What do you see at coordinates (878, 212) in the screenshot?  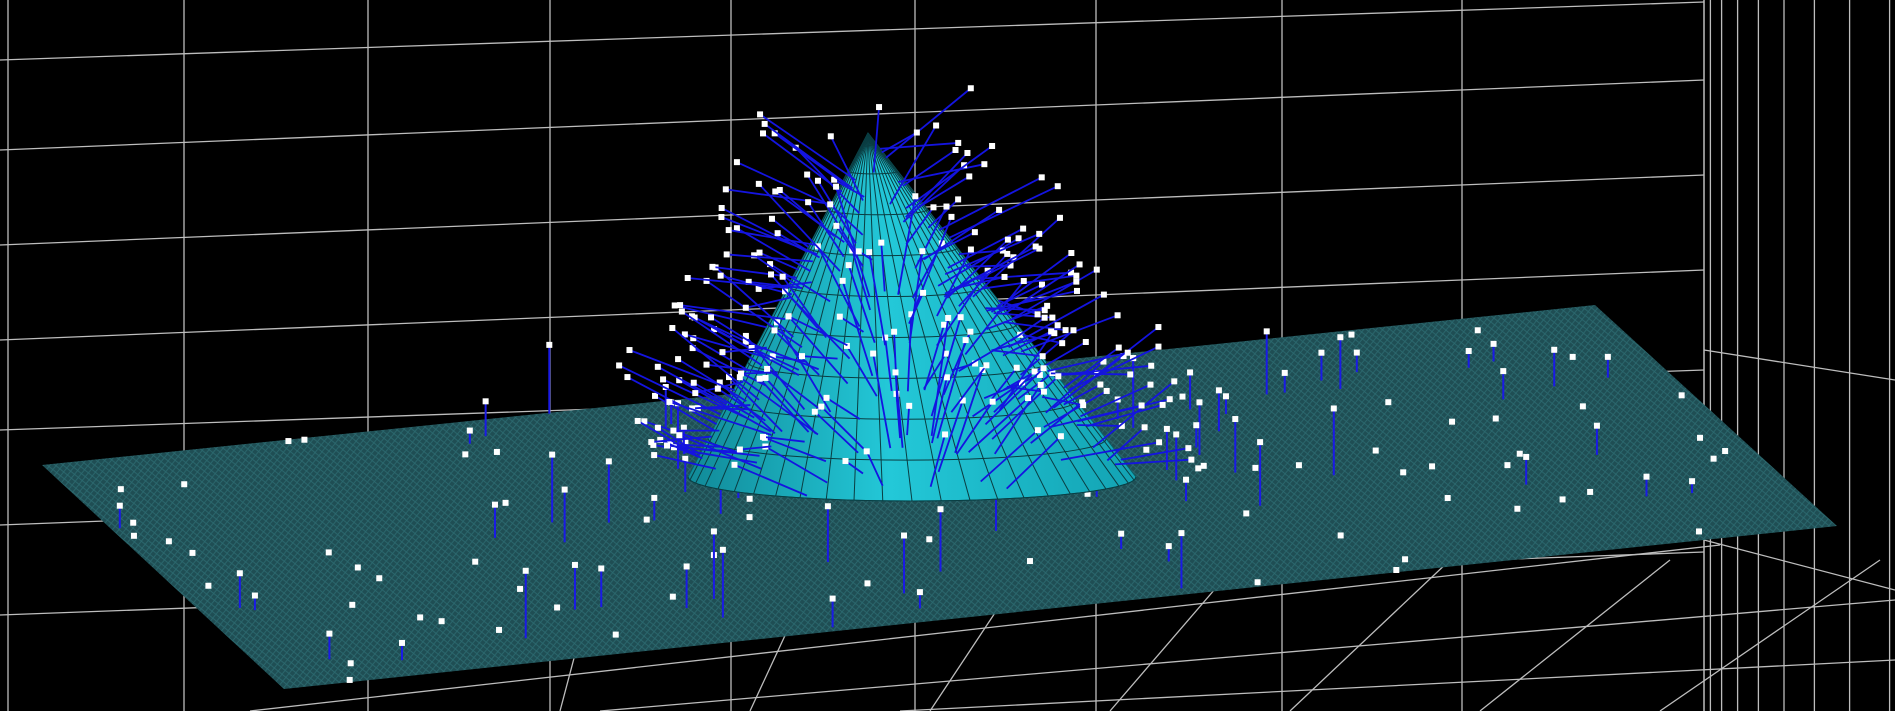 I see `cone-ring` at bounding box center [878, 212].